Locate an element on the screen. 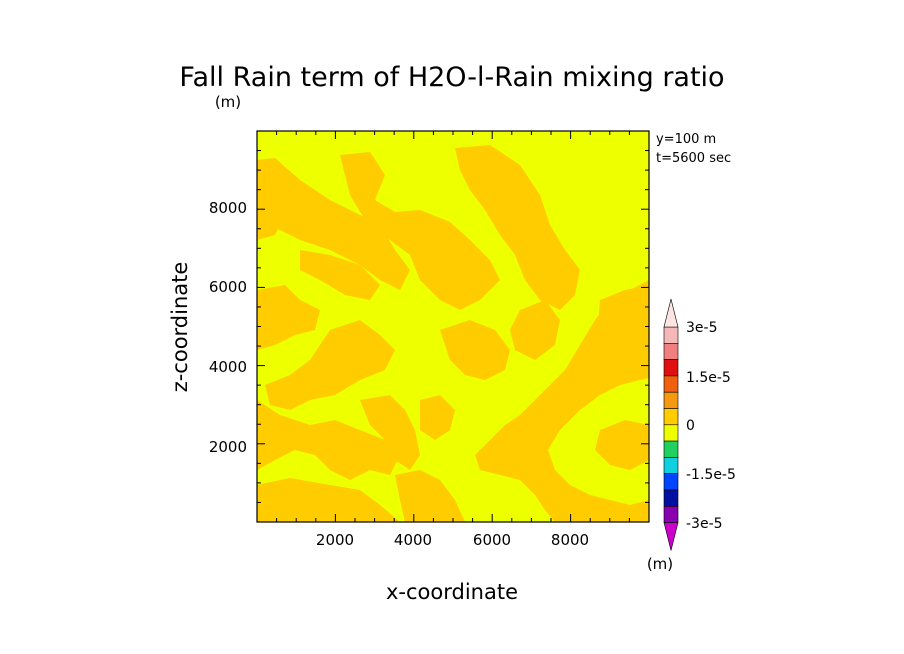 This screenshot has height=654, width=904. x-tick-label: 4000 is located at coordinates (413, 540).